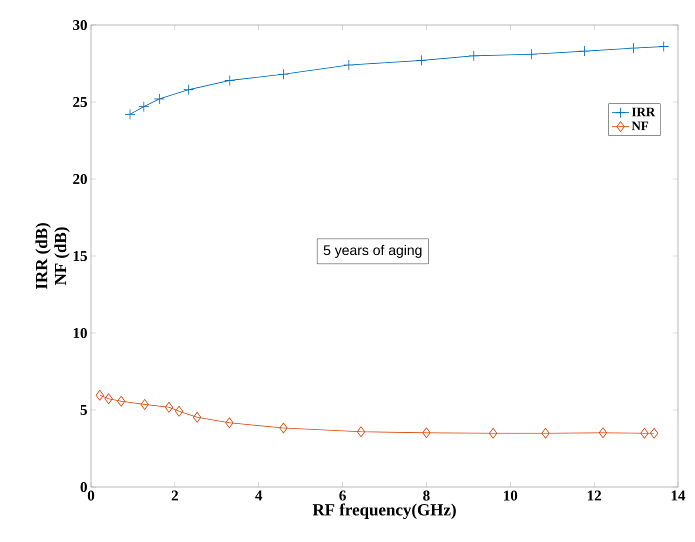 The width and height of the screenshot is (695, 542). I want to click on y-tick-label: 0, so click(83, 487).